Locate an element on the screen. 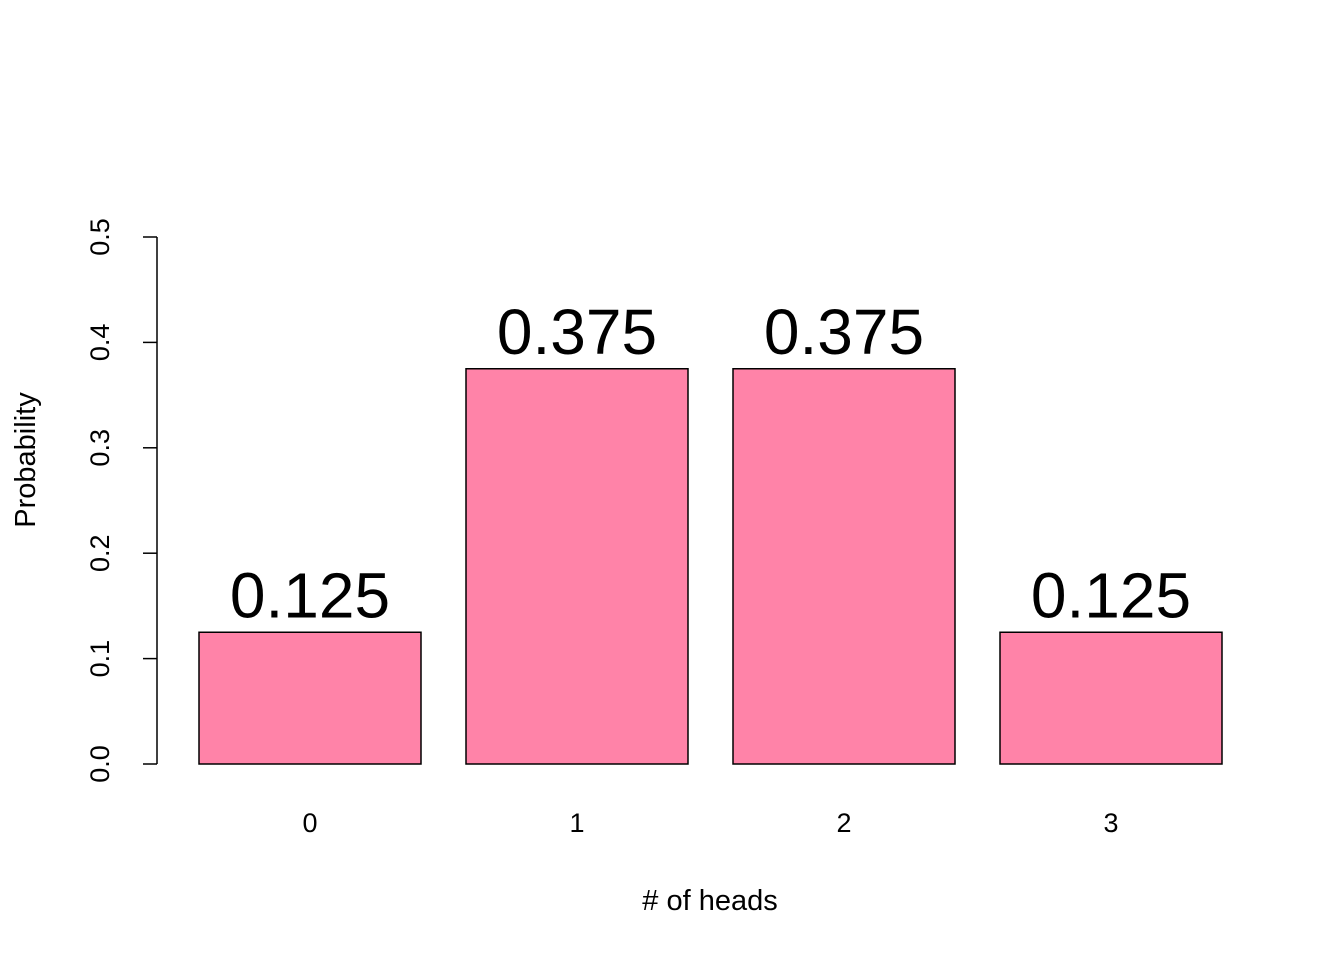 This screenshot has width=1344, height=960. x-category-label: 3 is located at coordinates (1110, 823).